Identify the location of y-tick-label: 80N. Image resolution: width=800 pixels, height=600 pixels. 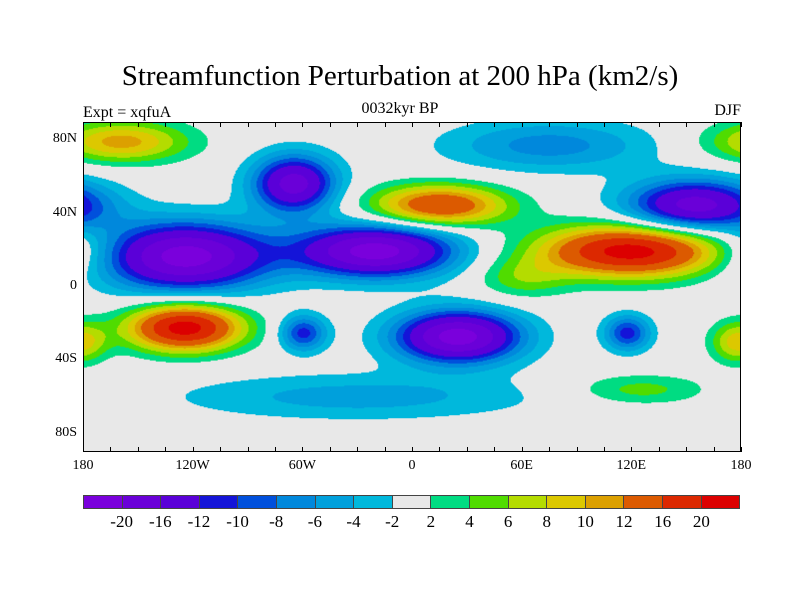
(64, 139).